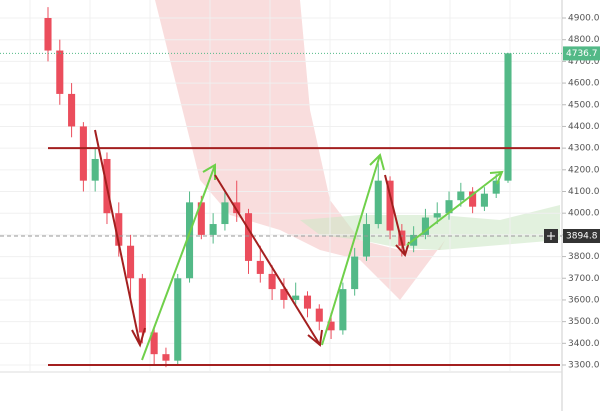 The height and width of the screenshot is (411, 600). What do you see at coordinates (584, 366) in the screenshot?
I see `y-tick-label: 3300.0` at bounding box center [584, 366].